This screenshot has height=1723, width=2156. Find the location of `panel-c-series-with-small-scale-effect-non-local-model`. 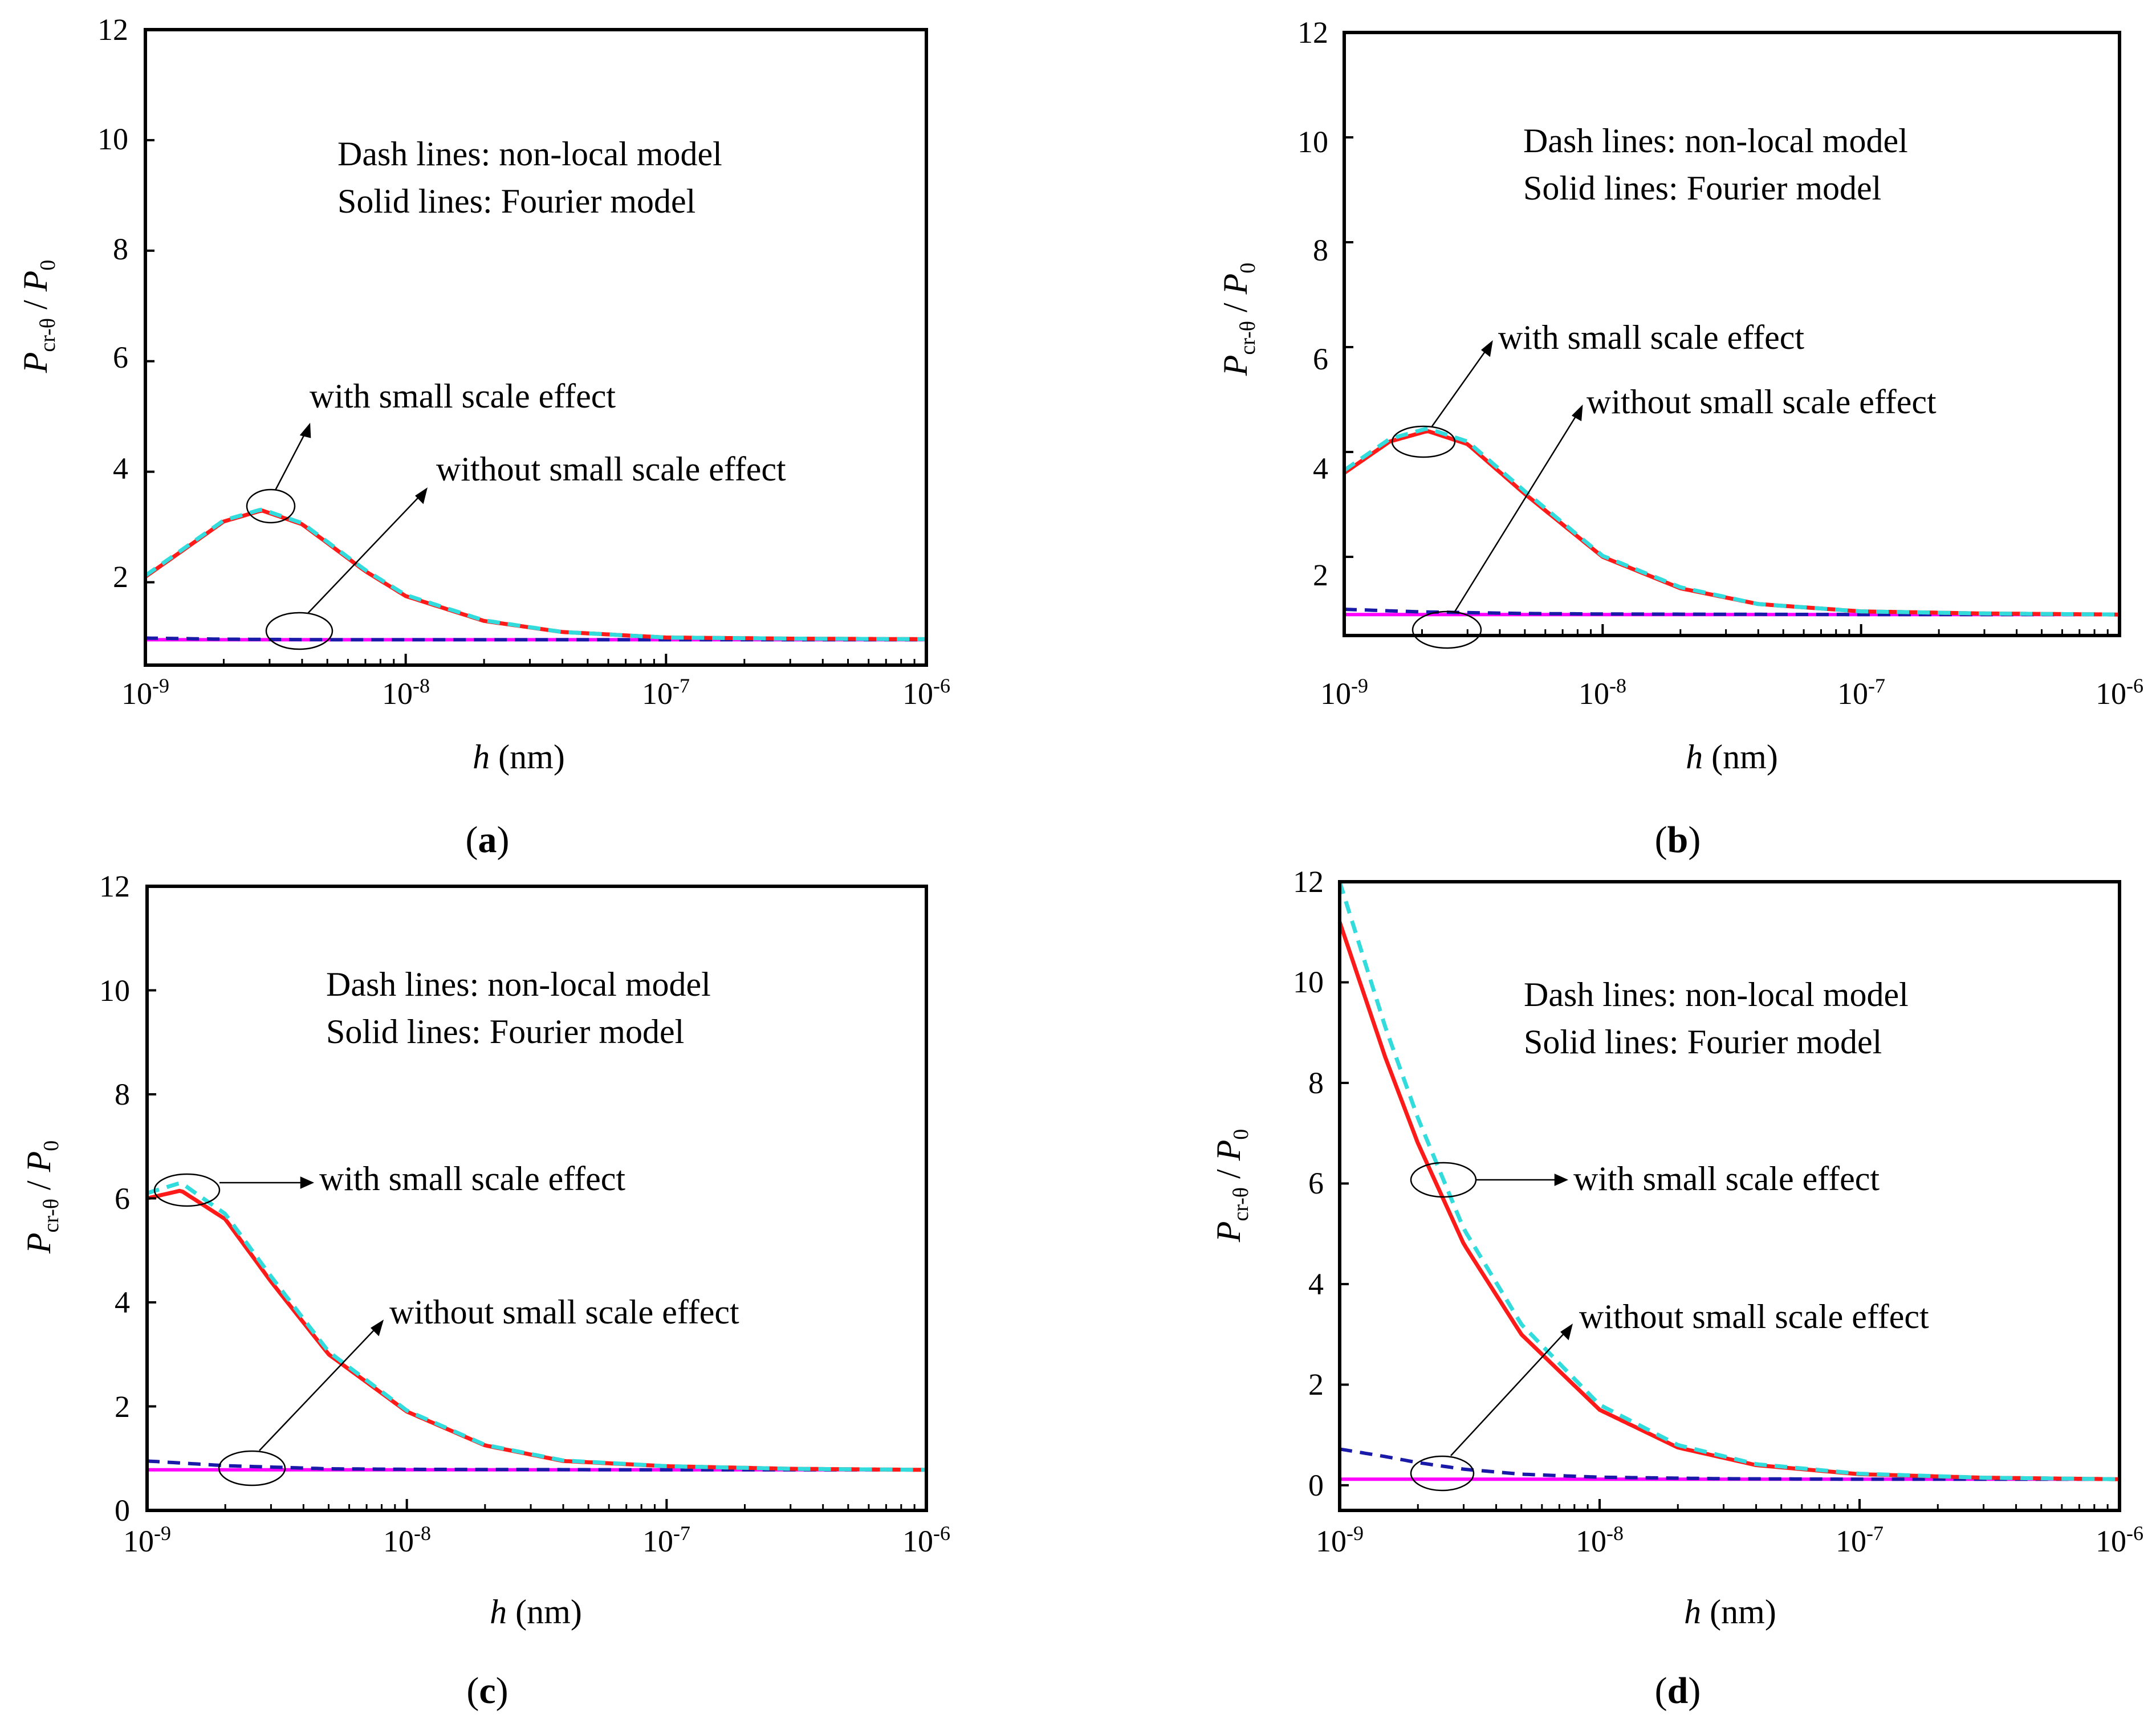

panel-c-series-with-small-scale-effect-non-local-model is located at coordinates (536, 1326).